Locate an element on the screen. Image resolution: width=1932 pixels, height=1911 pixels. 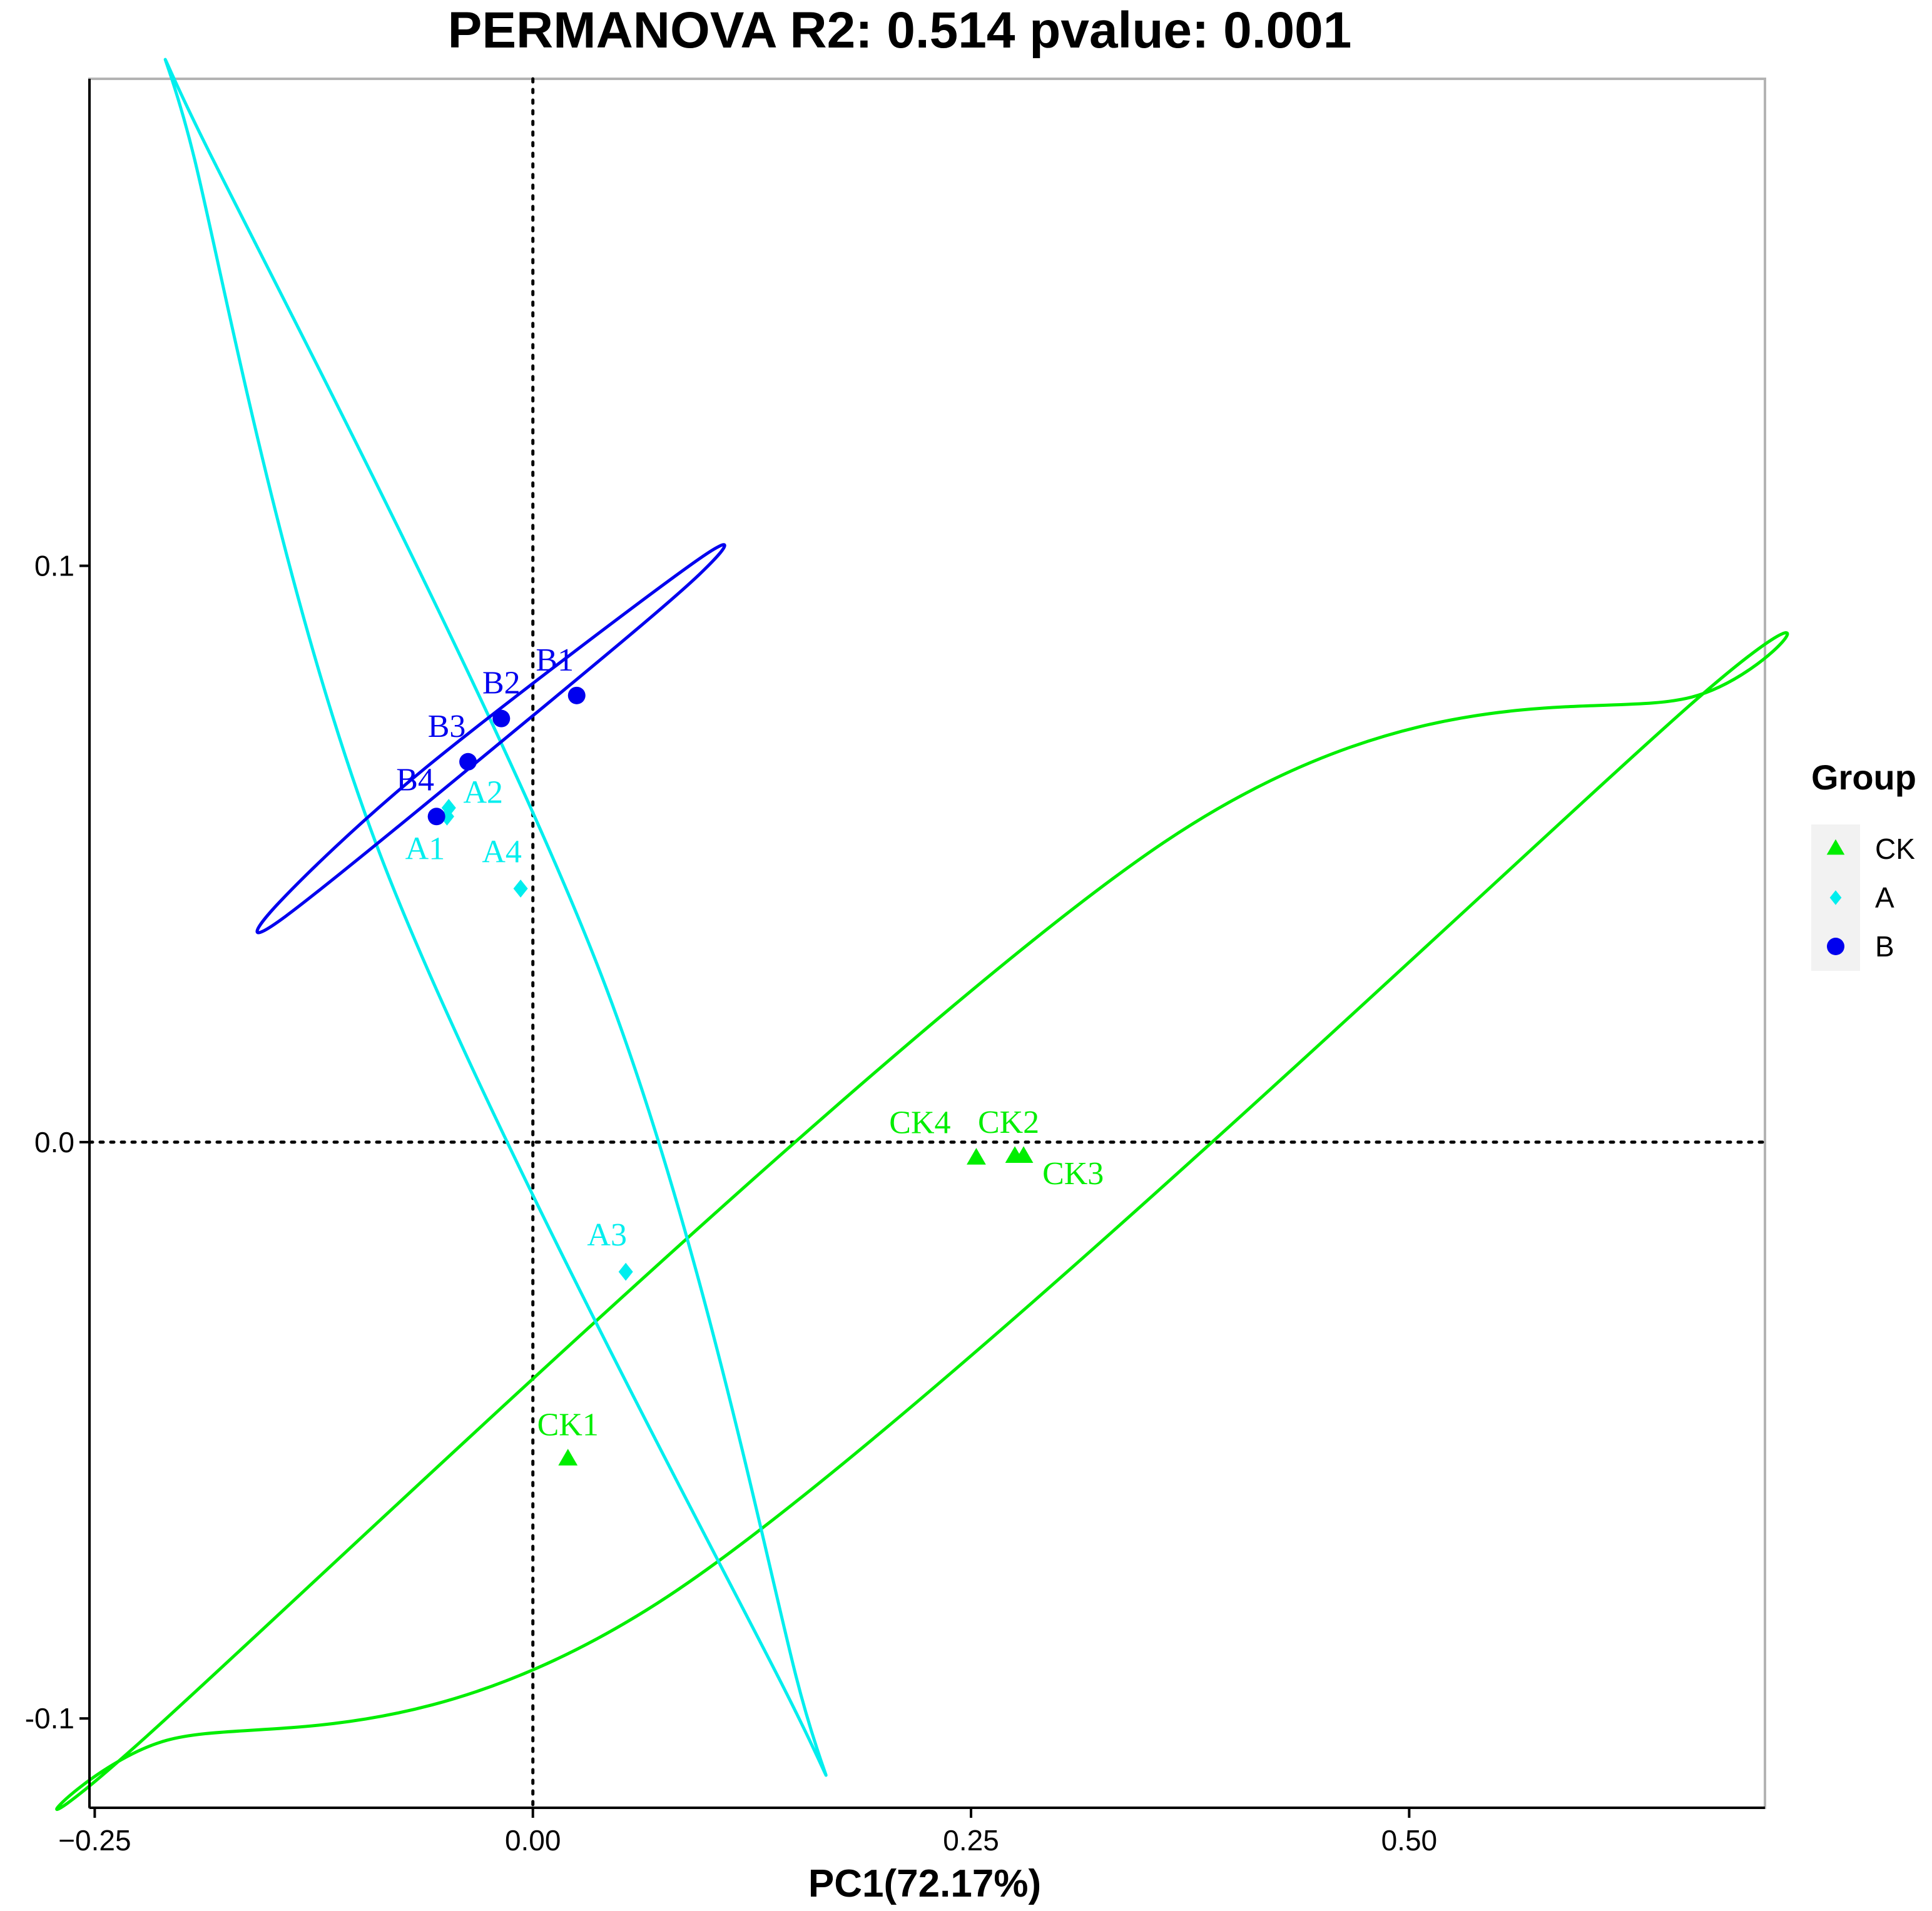
y-tick-label: 0.1 is located at coordinates (54, 566).